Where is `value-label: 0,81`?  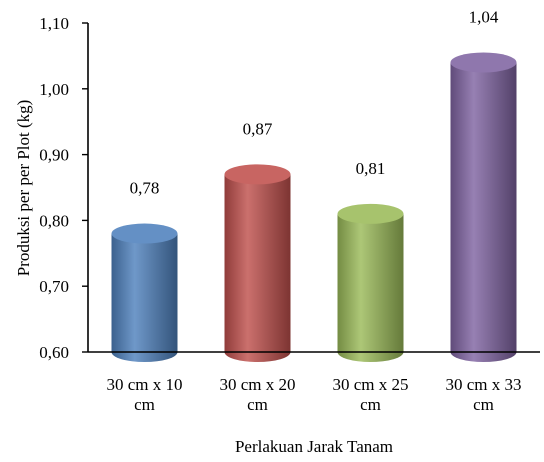 value-label: 0,81 is located at coordinates (371, 168).